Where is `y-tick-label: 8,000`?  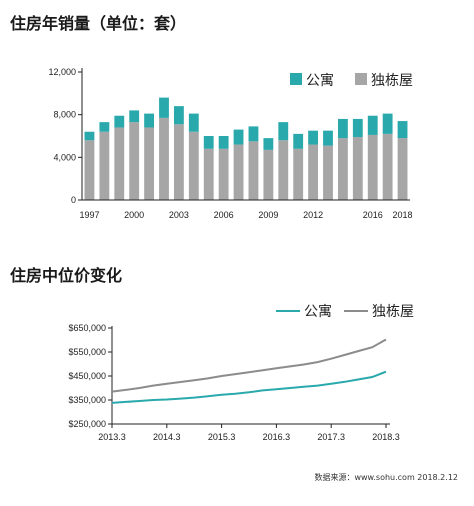
y-tick-label: 8,000 is located at coordinates (64, 115).